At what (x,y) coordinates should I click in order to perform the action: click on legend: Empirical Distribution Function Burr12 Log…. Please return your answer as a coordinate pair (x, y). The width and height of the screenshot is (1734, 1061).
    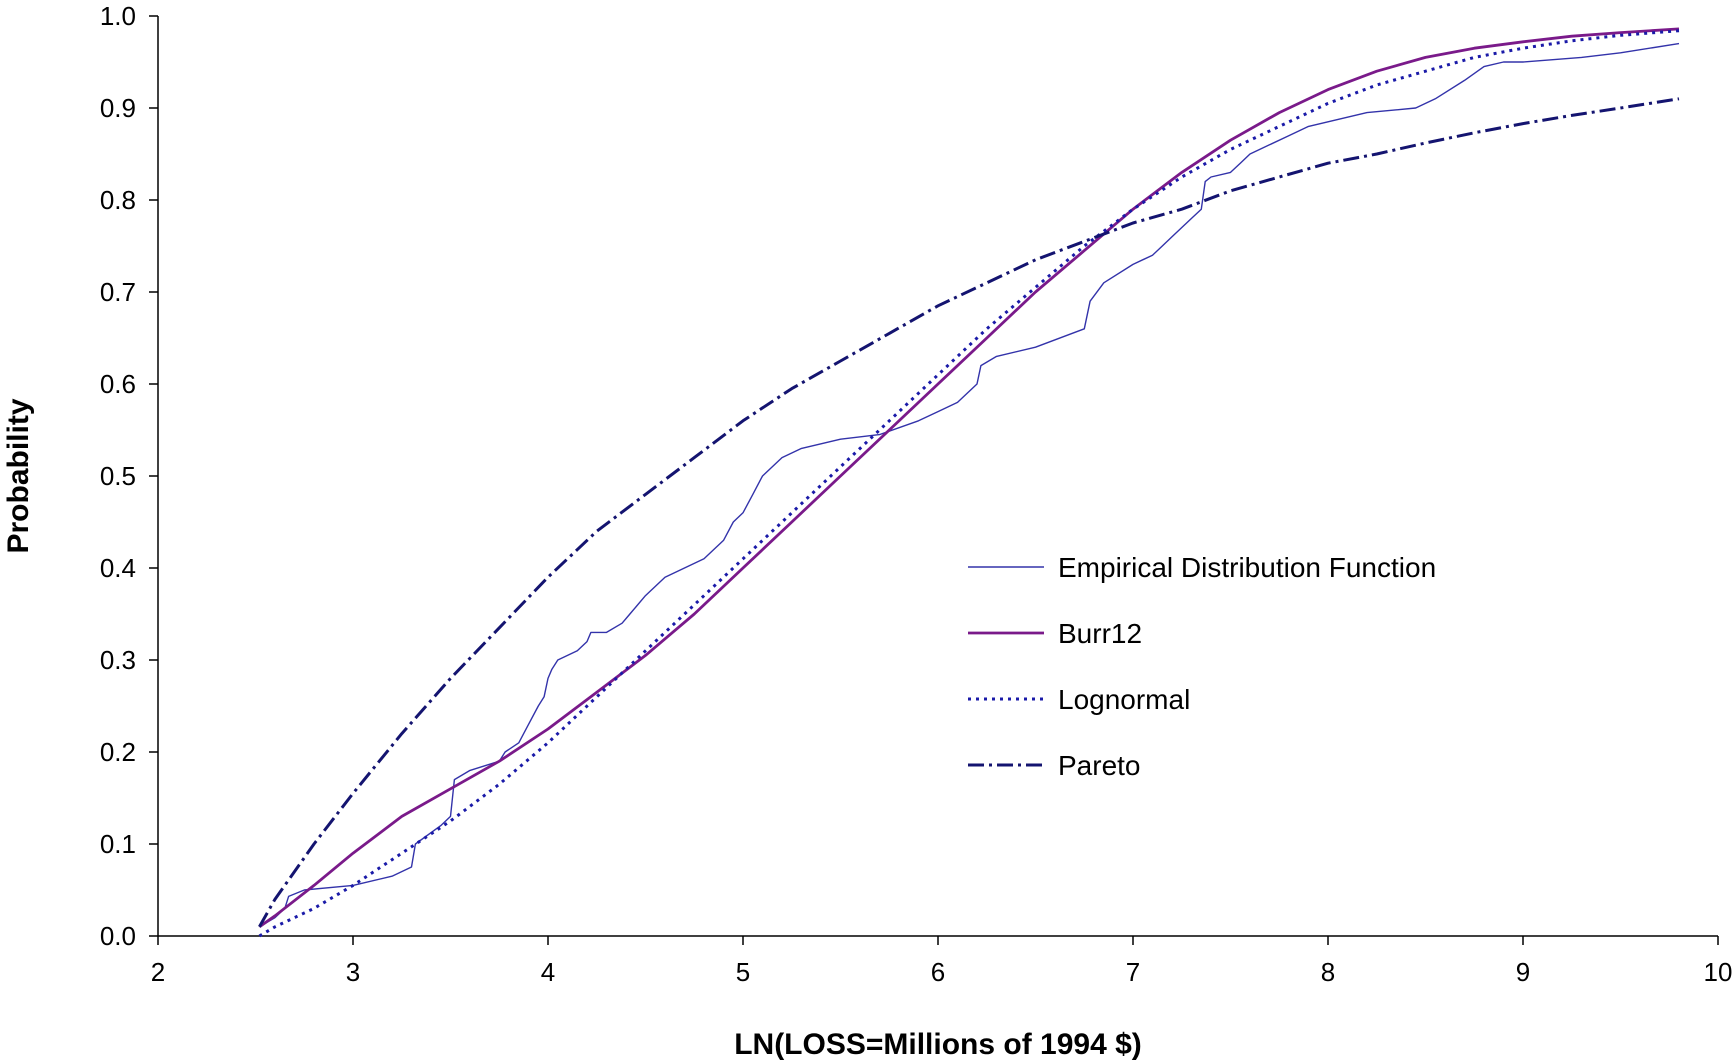
    Looking at the image, I should click on (1202, 666).